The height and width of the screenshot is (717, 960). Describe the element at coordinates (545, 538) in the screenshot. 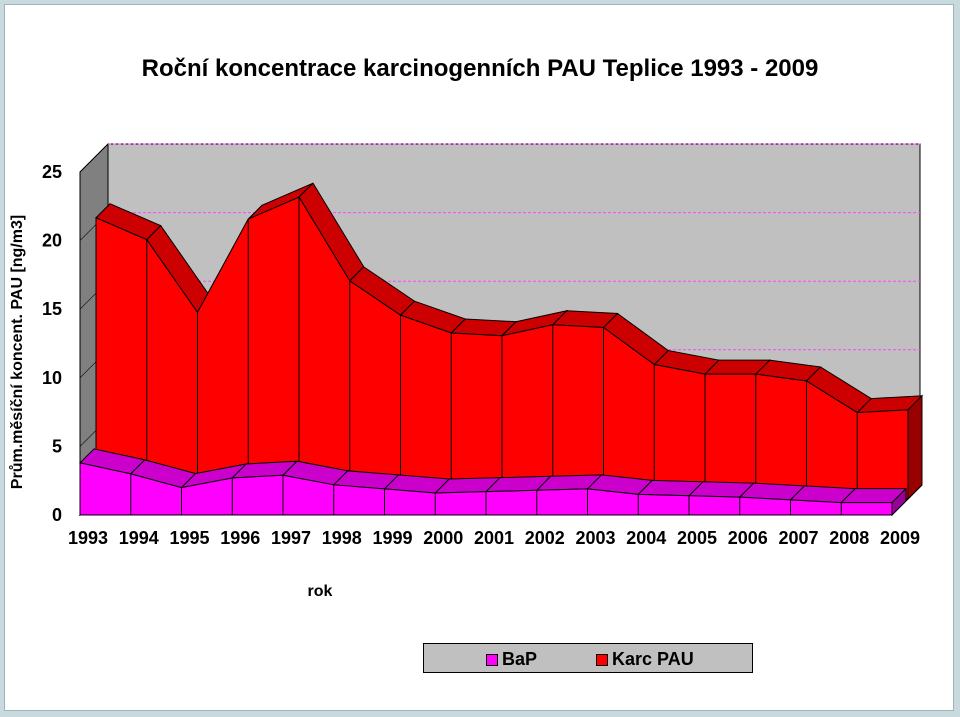

I see `x-tick-label-2002: 2002` at that location.